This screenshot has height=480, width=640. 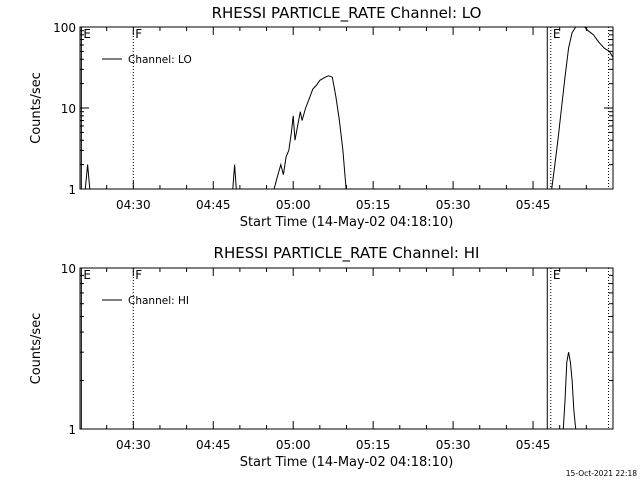 I want to click on y-tick-label: 100, so click(x=64, y=28).